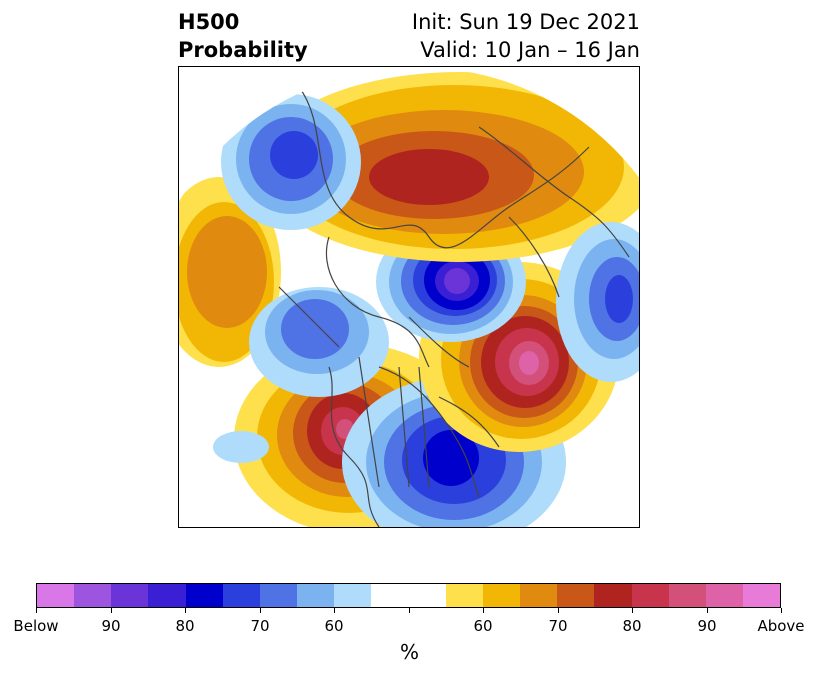 The image size is (819, 676). Describe the element at coordinates (449, 167) in the screenshot. I see `eurasia-ridge-anomaly` at that location.